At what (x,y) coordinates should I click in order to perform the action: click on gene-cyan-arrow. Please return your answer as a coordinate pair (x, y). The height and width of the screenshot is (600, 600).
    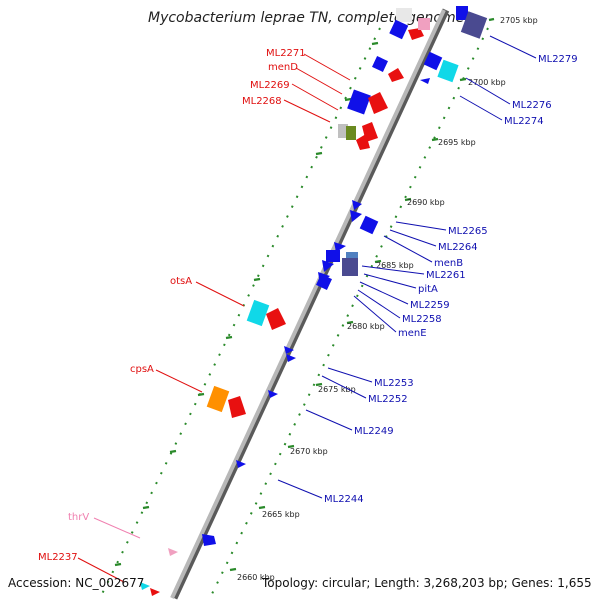
    Looking at the image, I should click on (145, 586).